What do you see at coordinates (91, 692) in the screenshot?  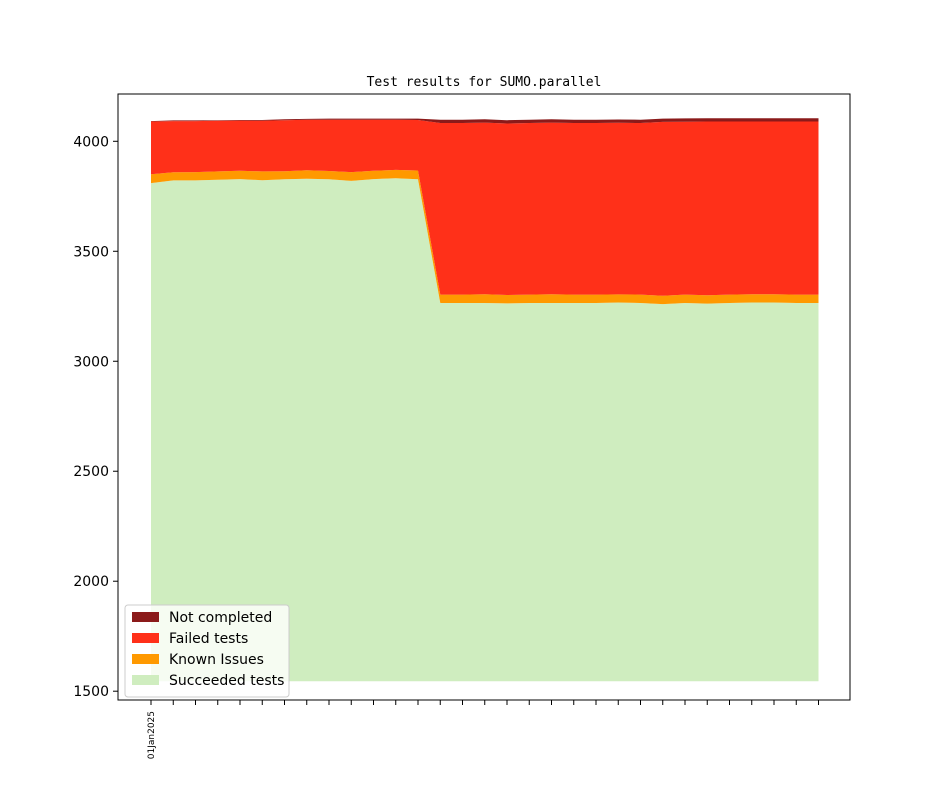 I see `y-tick-label: 1500` at bounding box center [91, 692].